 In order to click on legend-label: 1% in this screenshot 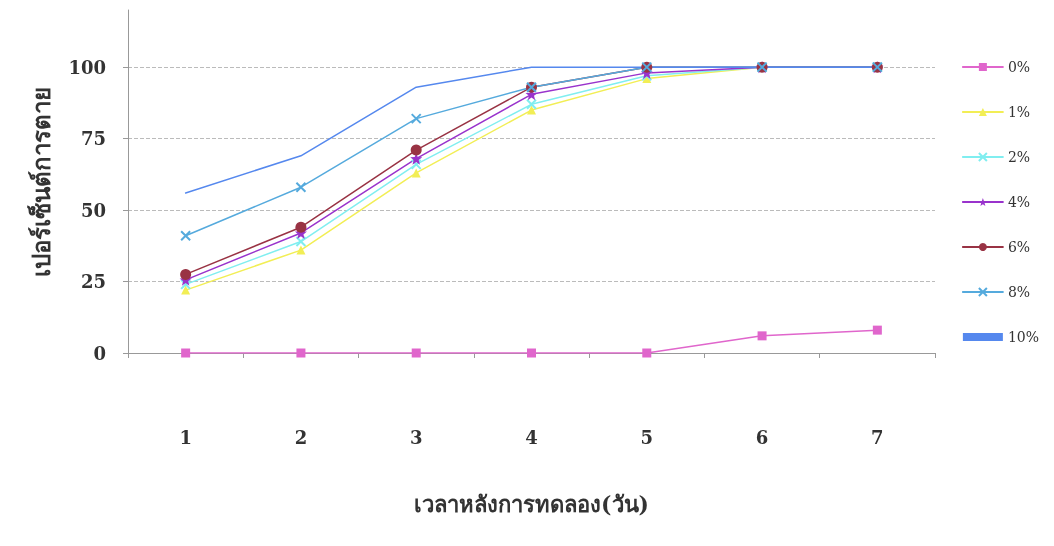, I will do `click(1019, 112)`.